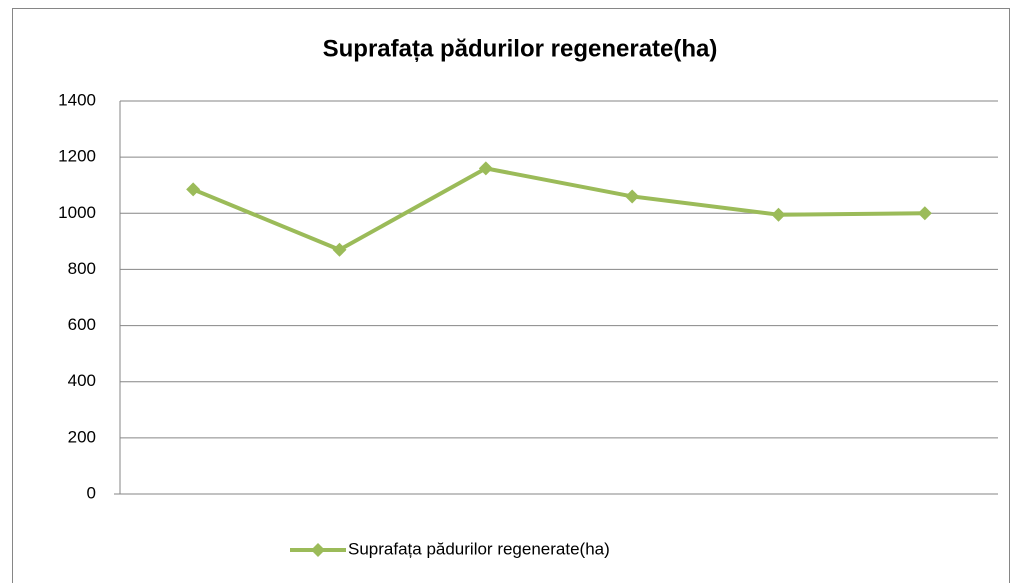 The image size is (1014, 583). What do you see at coordinates (520, 48) in the screenshot?
I see `chart-title: Suprafața pădurilor regenerate(ha)` at bounding box center [520, 48].